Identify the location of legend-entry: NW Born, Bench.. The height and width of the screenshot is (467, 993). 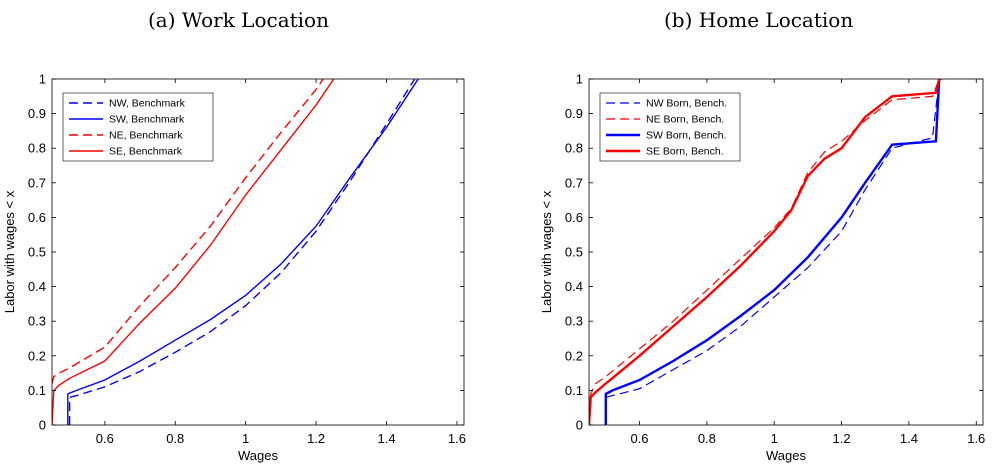
(686, 104).